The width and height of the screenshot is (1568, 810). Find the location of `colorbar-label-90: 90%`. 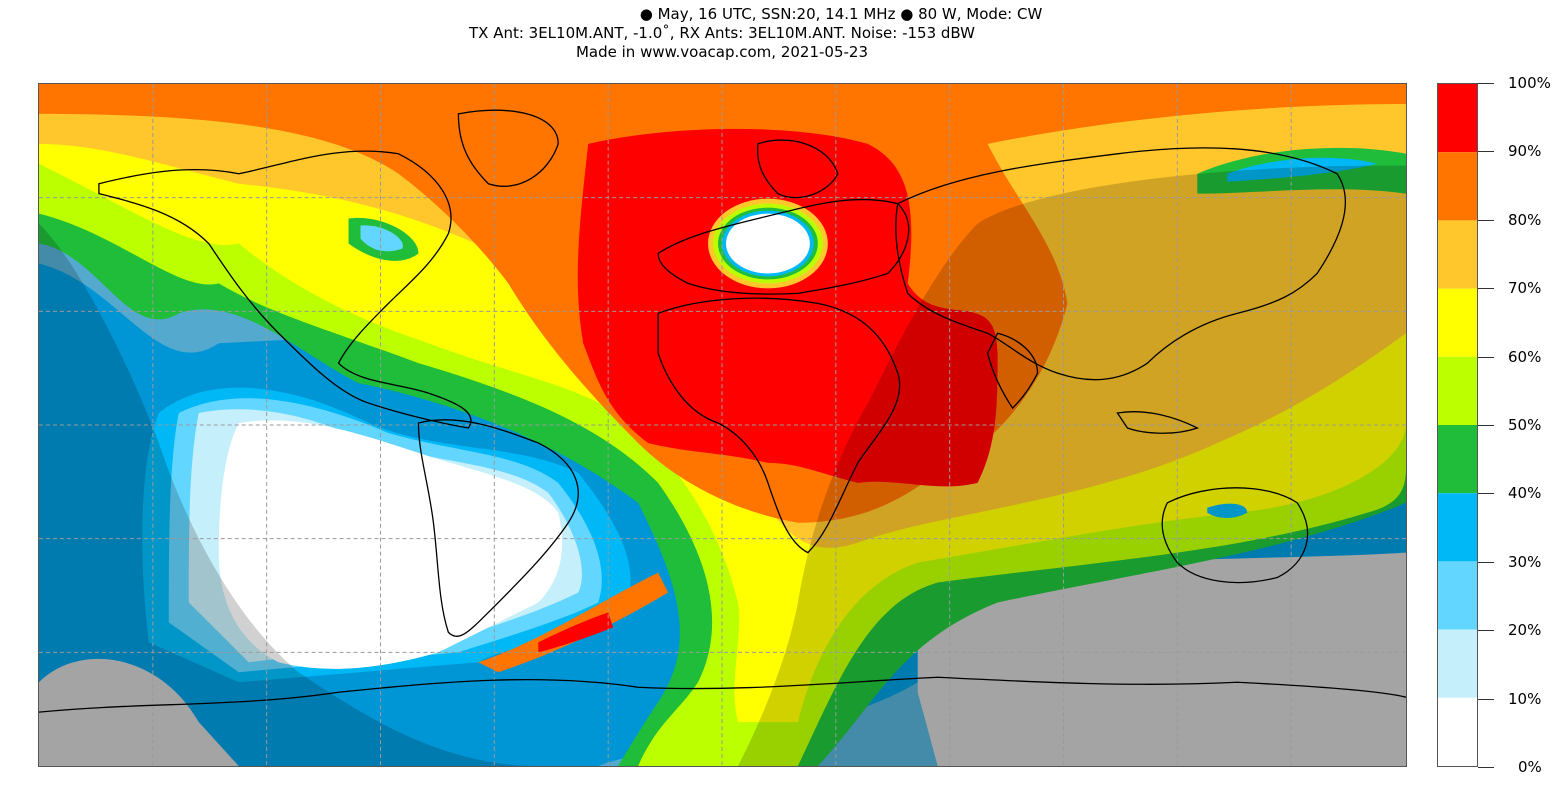

colorbar-label-90: 90% is located at coordinates (1525, 151).